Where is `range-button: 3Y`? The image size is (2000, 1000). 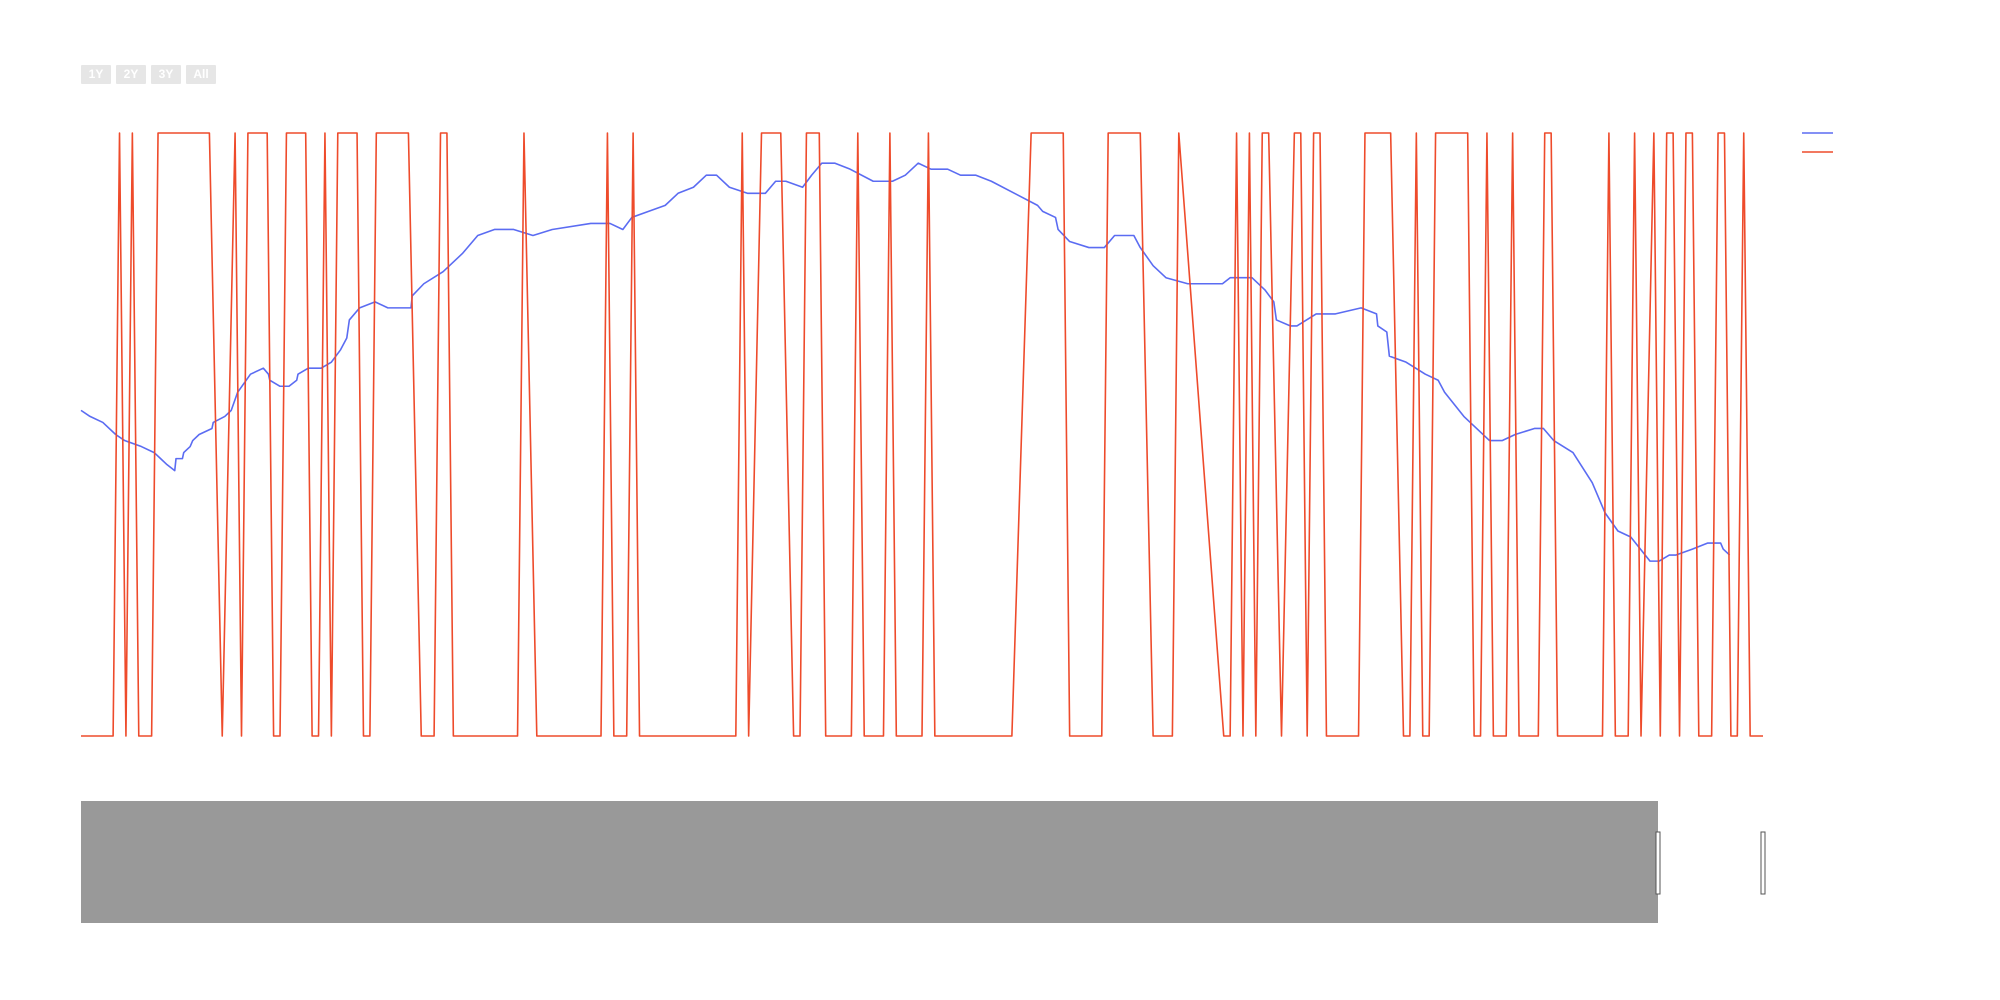 range-button: 3Y is located at coordinates (166, 74).